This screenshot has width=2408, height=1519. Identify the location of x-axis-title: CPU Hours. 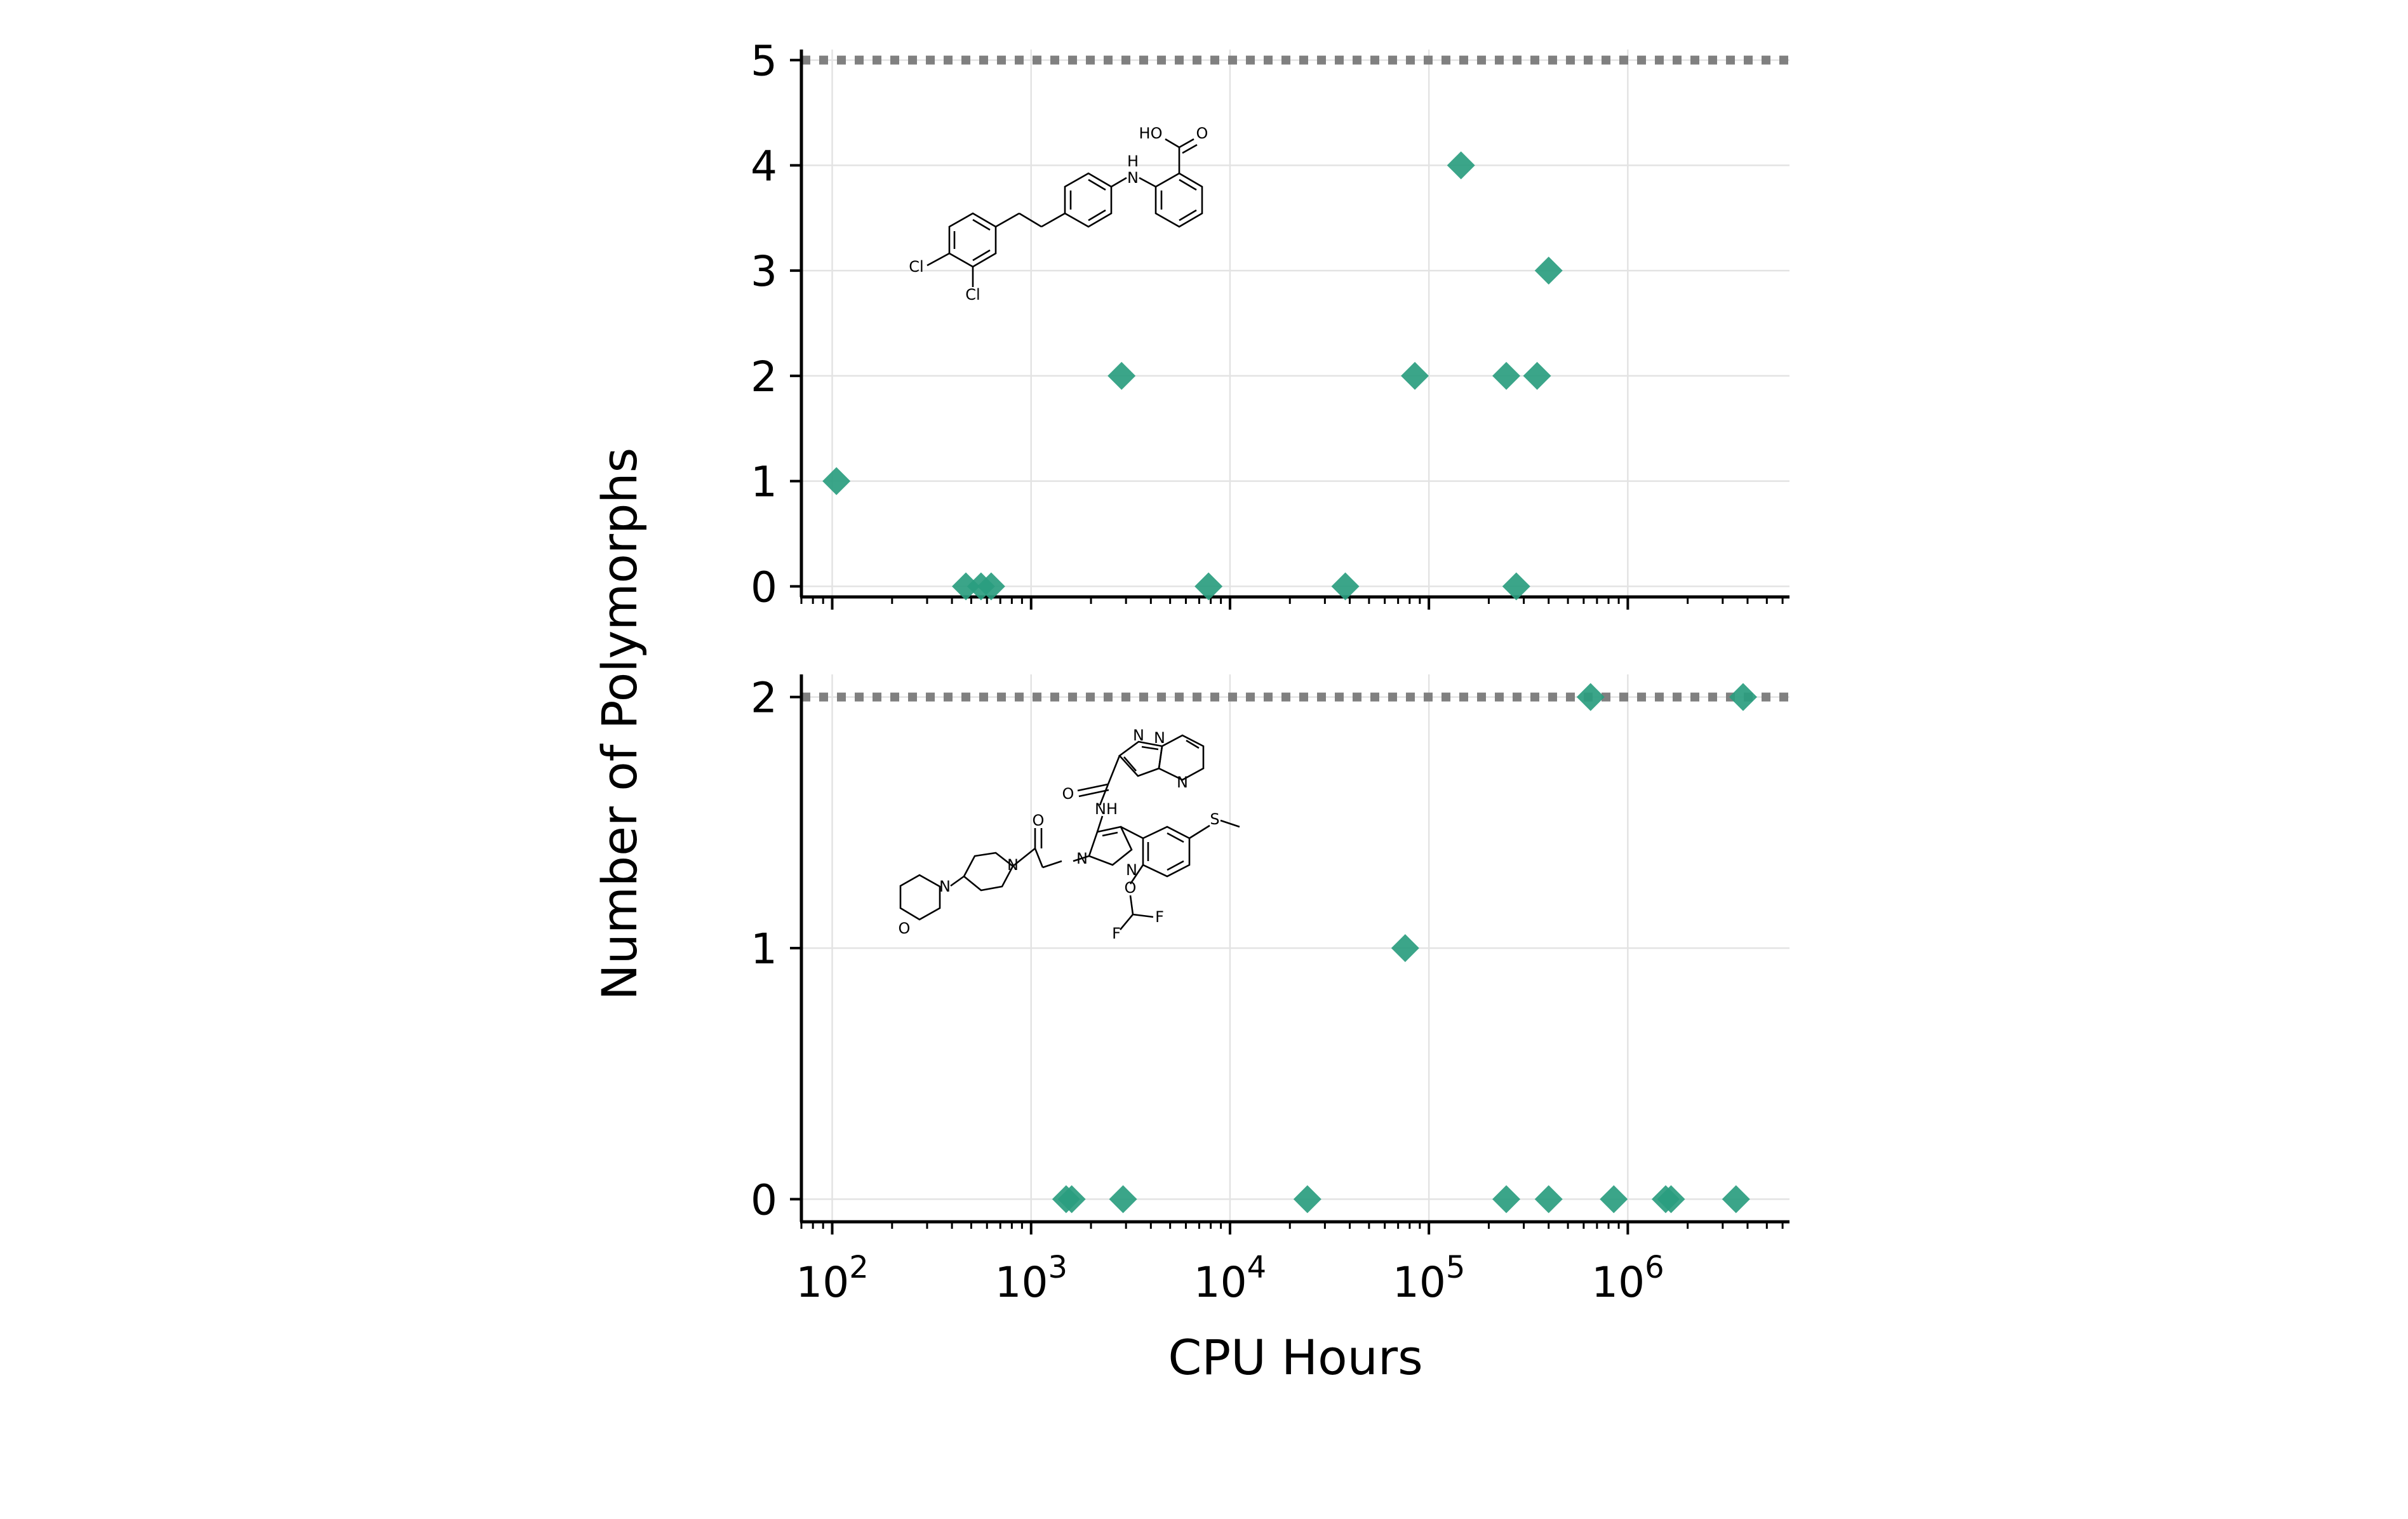
(1295, 1357).